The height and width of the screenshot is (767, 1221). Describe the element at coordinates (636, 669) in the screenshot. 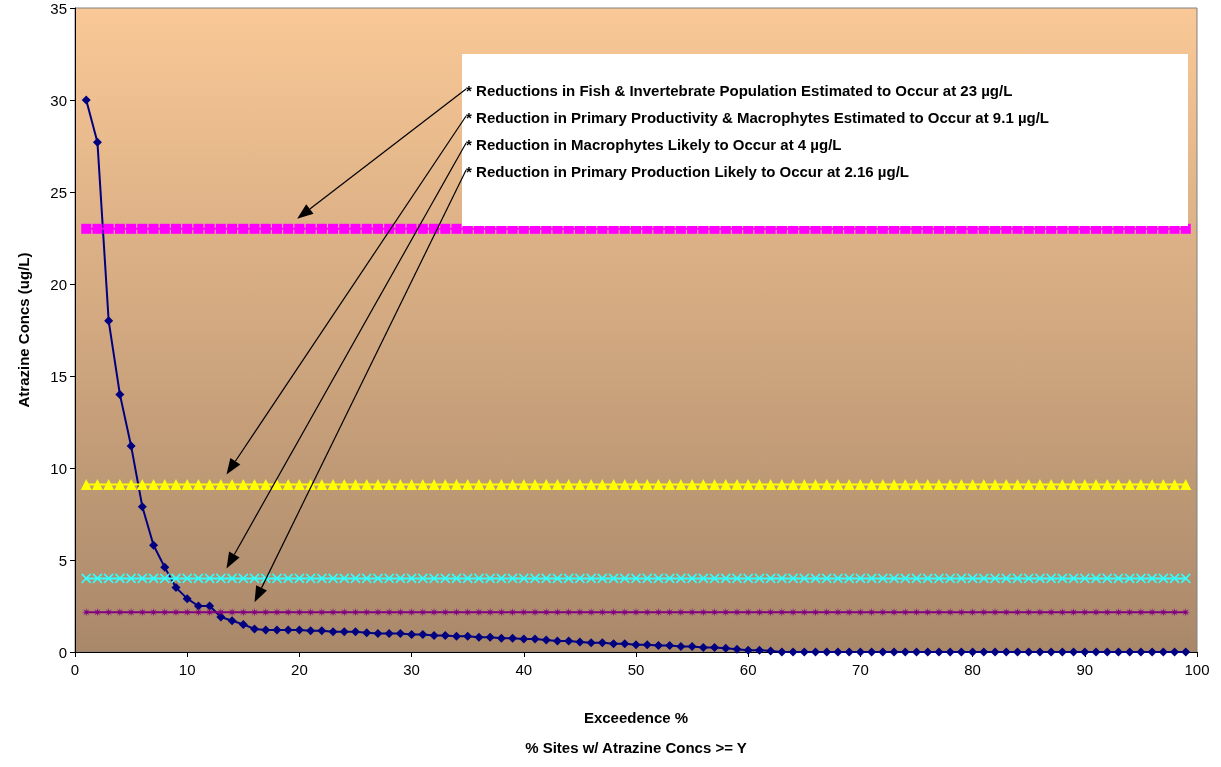

I see `x-tick-label: 50` at that location.